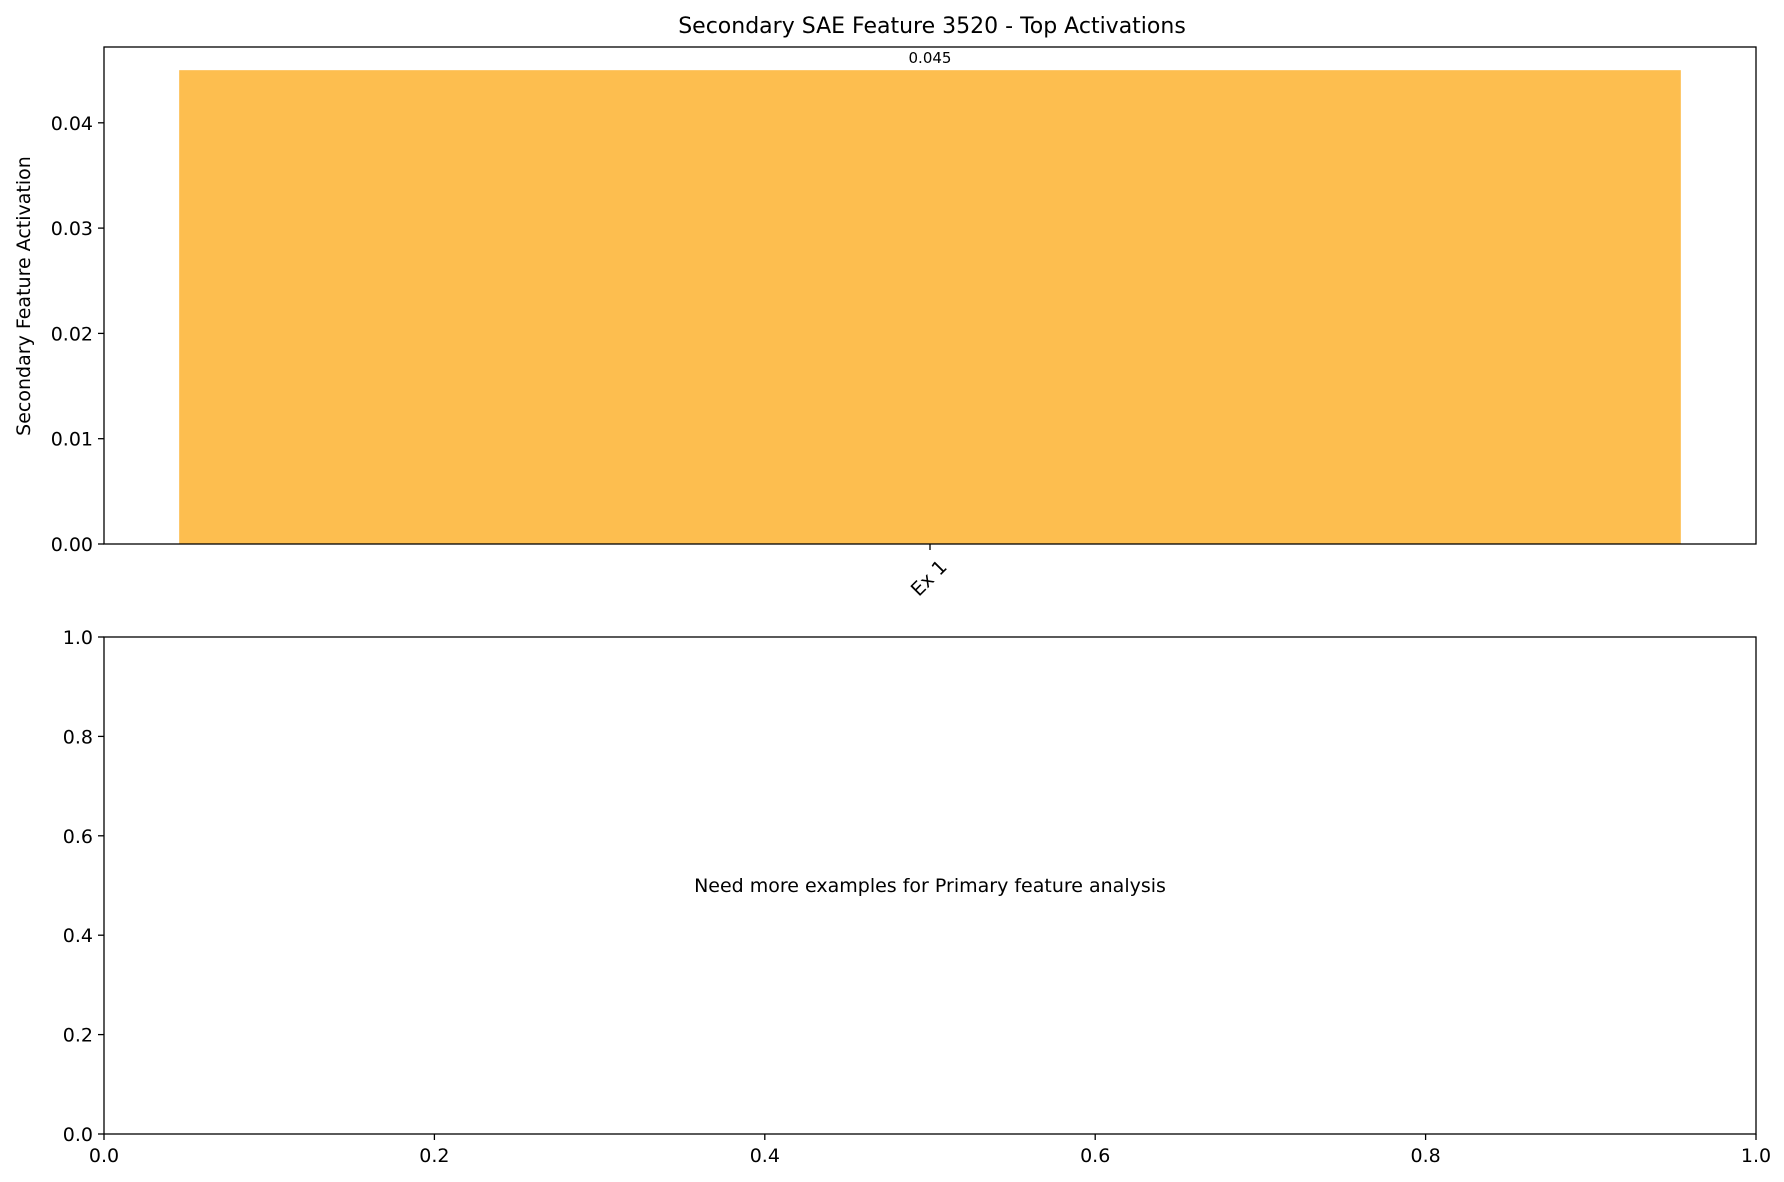 This screenshot has width=1784, height=1182. Describe the element at coordinates (930, 1150) in the screenshot. I see `x-ticks: 0.0 0.2 0.4 0.6 0.8 1.0` at that location.